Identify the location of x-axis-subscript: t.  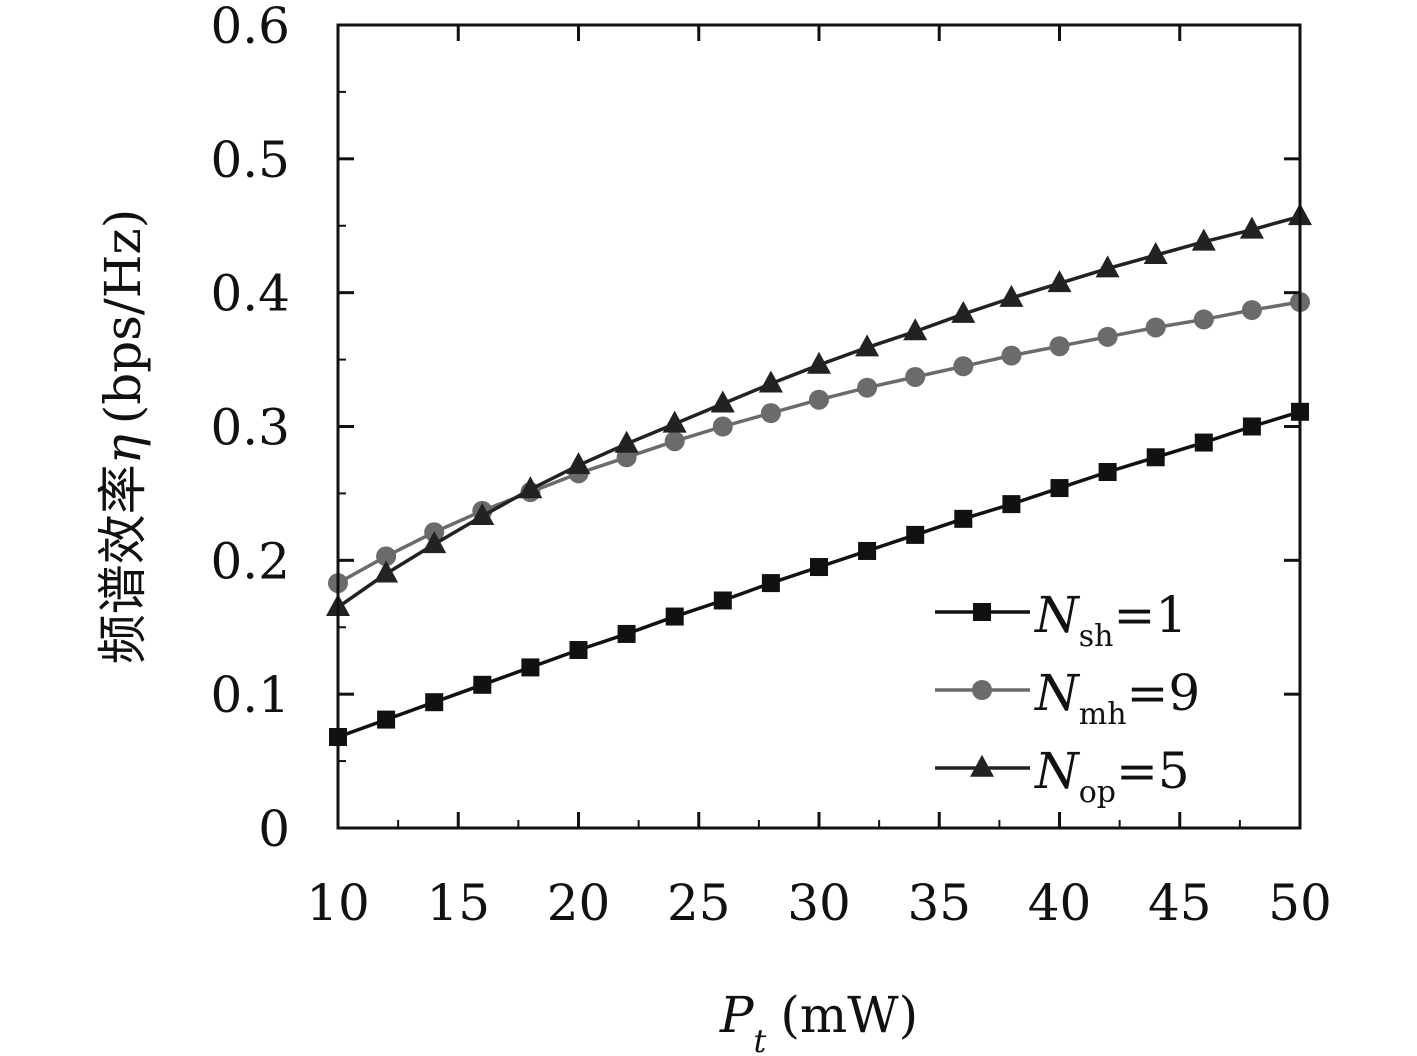
(759, 1039).